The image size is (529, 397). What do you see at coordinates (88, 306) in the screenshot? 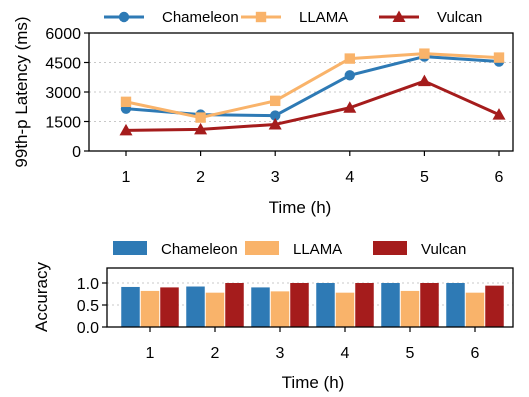
I see `y-tick-label: 0.5` at bounding box center [88, 306].